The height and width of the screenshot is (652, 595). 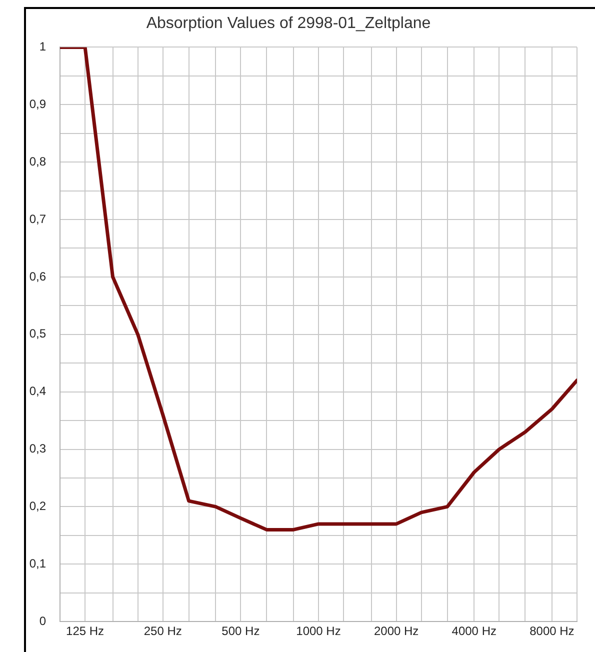 What do you see at coordinates (37, 103) in the screenshot?
I see `y-tick-label: 0,9` at bounding box center [37, 103].